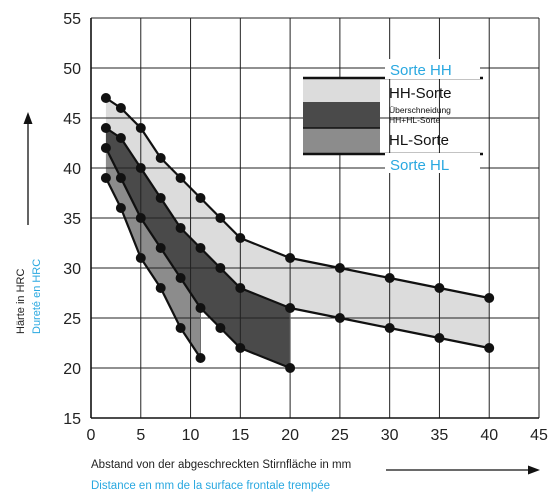 This screenshot has width=550, height=497. What do you see at coordinates (72, 419) in the screenshot?
I see `y-tick-label: 15` at bounding box center [72, 419].